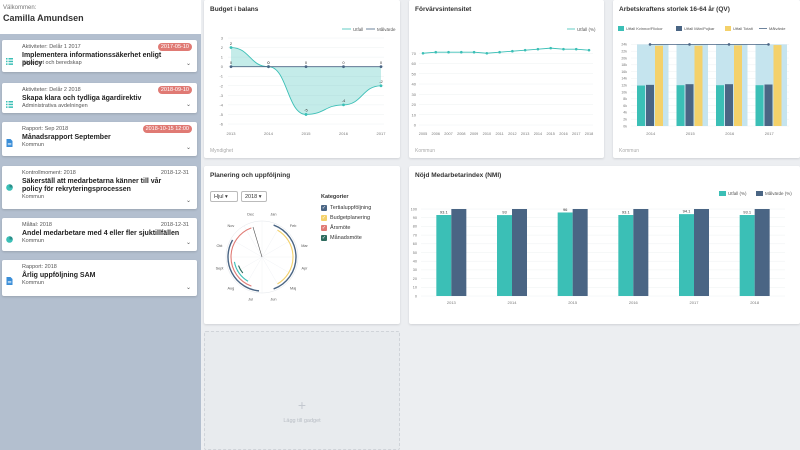 The image size is (800, 450). I want to click on x-tick-label: 2008, so click(461, 134).